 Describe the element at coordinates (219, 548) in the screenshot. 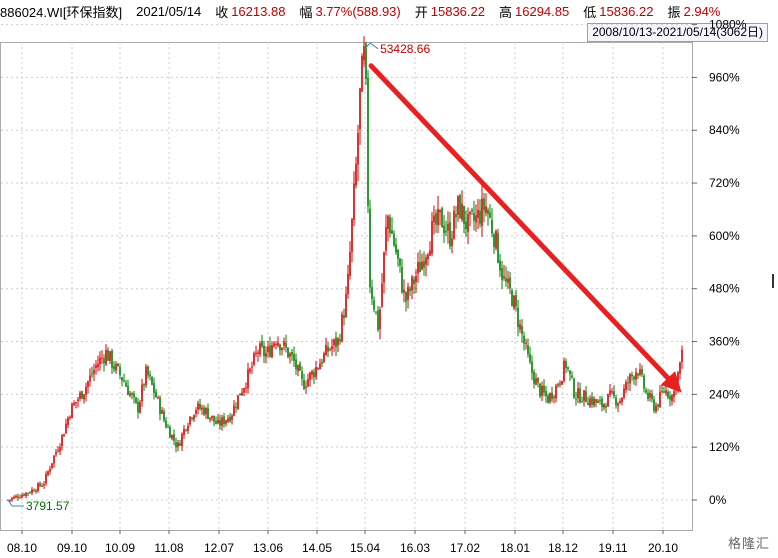

I see `x-tick-label: 12.07` at that location.